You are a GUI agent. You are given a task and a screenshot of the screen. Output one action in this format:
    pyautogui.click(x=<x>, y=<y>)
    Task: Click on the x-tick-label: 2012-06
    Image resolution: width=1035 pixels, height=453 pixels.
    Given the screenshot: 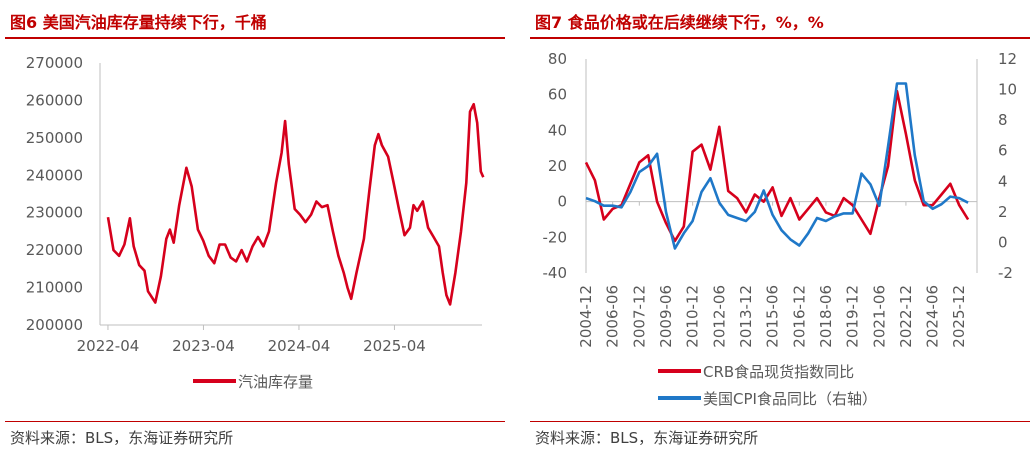 What is the action you would take?
    pyautogui.click(x=719, y=316)
    